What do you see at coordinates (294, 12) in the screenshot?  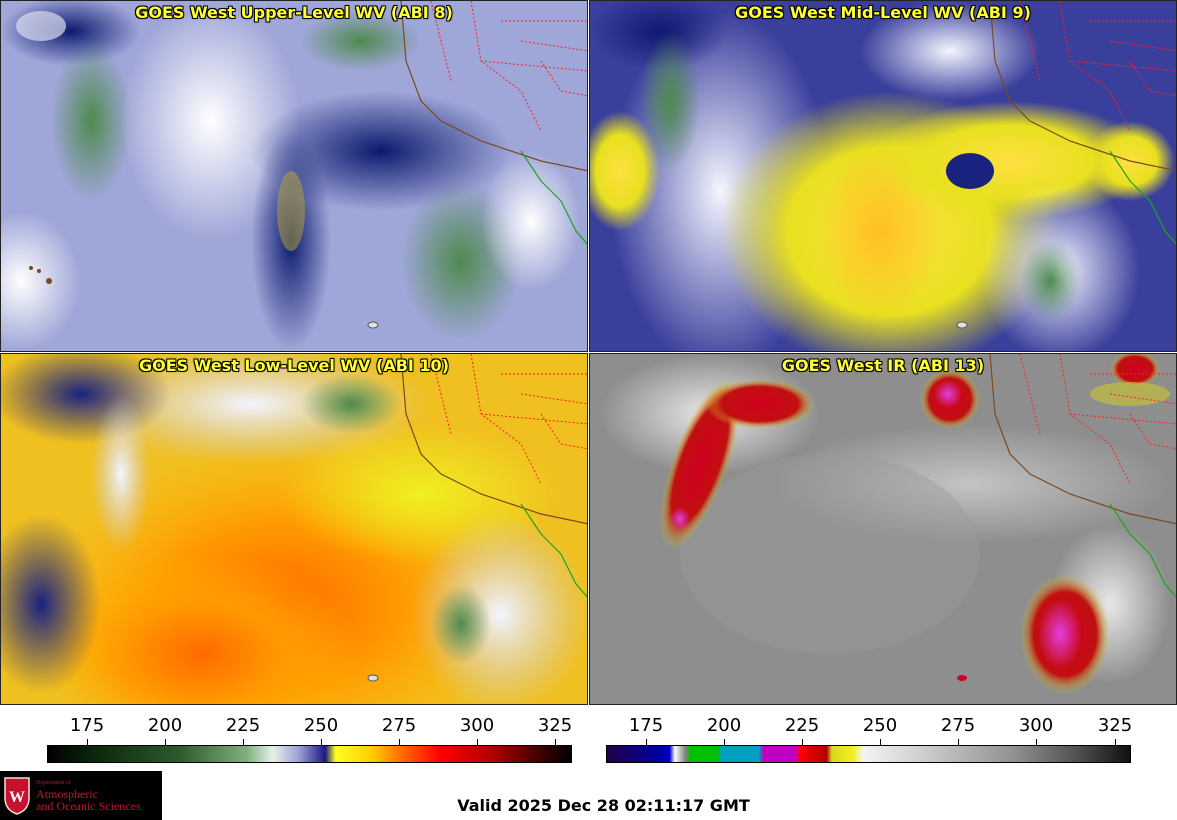 I see `panel-title: GOES West Upper-Level WV (ABI 8)` at bounding box center [294, 12].